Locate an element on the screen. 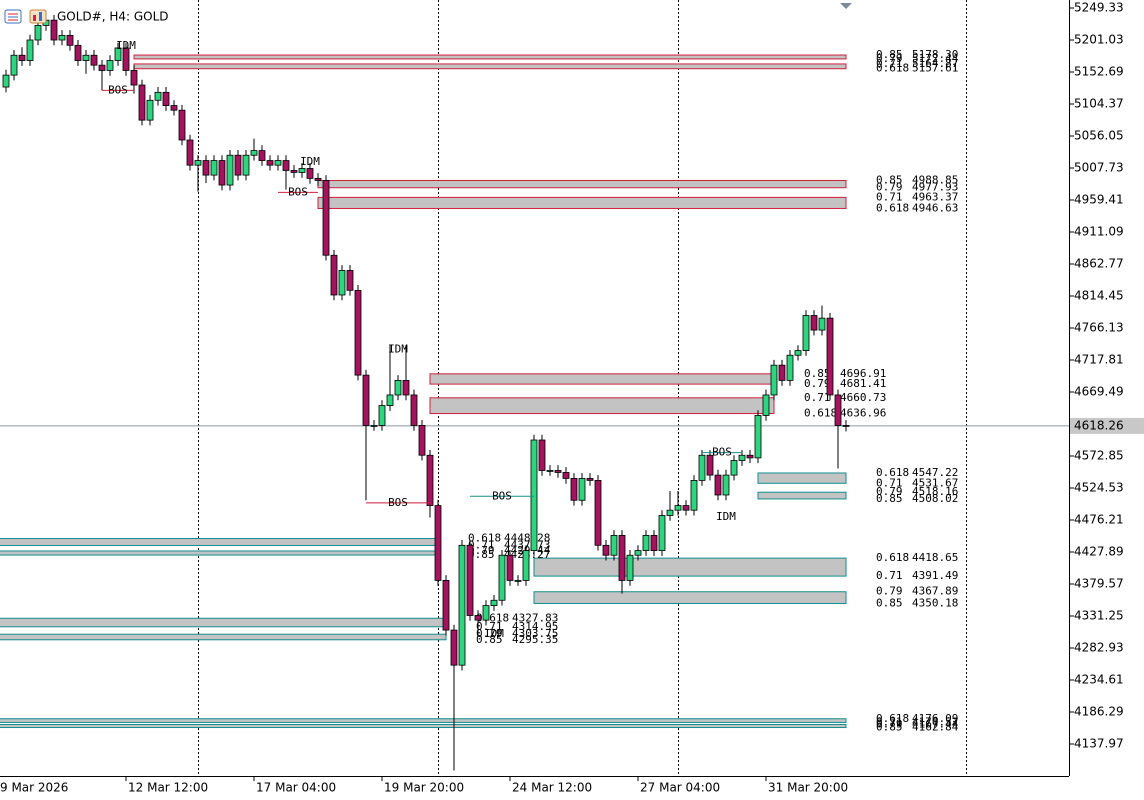  zone-price-label: 4531.67 is located at coordinates (935, 482).